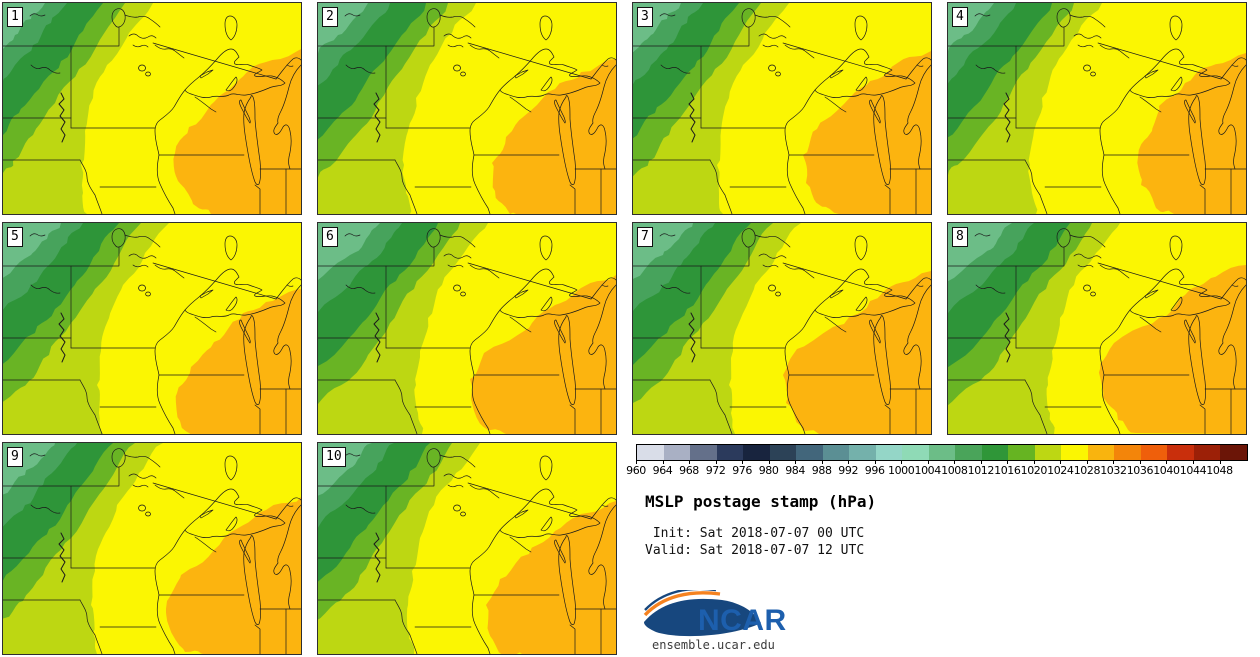 The width and height of the screenshot is (1260, 657). Describe the element at coordinates (636, 470) in the screenshot. I see `colorbar-tick-label: 960` at that location.